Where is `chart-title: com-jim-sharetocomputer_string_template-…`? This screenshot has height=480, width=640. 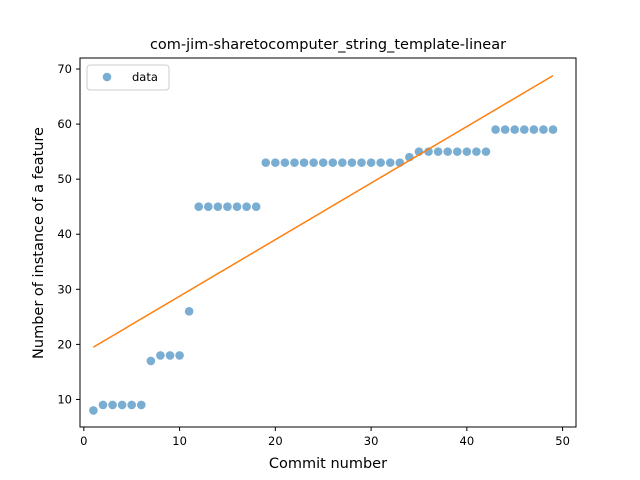
chart-title: com-jim-sharetocomputer_string_template-… is located at coordinates (328, 45).